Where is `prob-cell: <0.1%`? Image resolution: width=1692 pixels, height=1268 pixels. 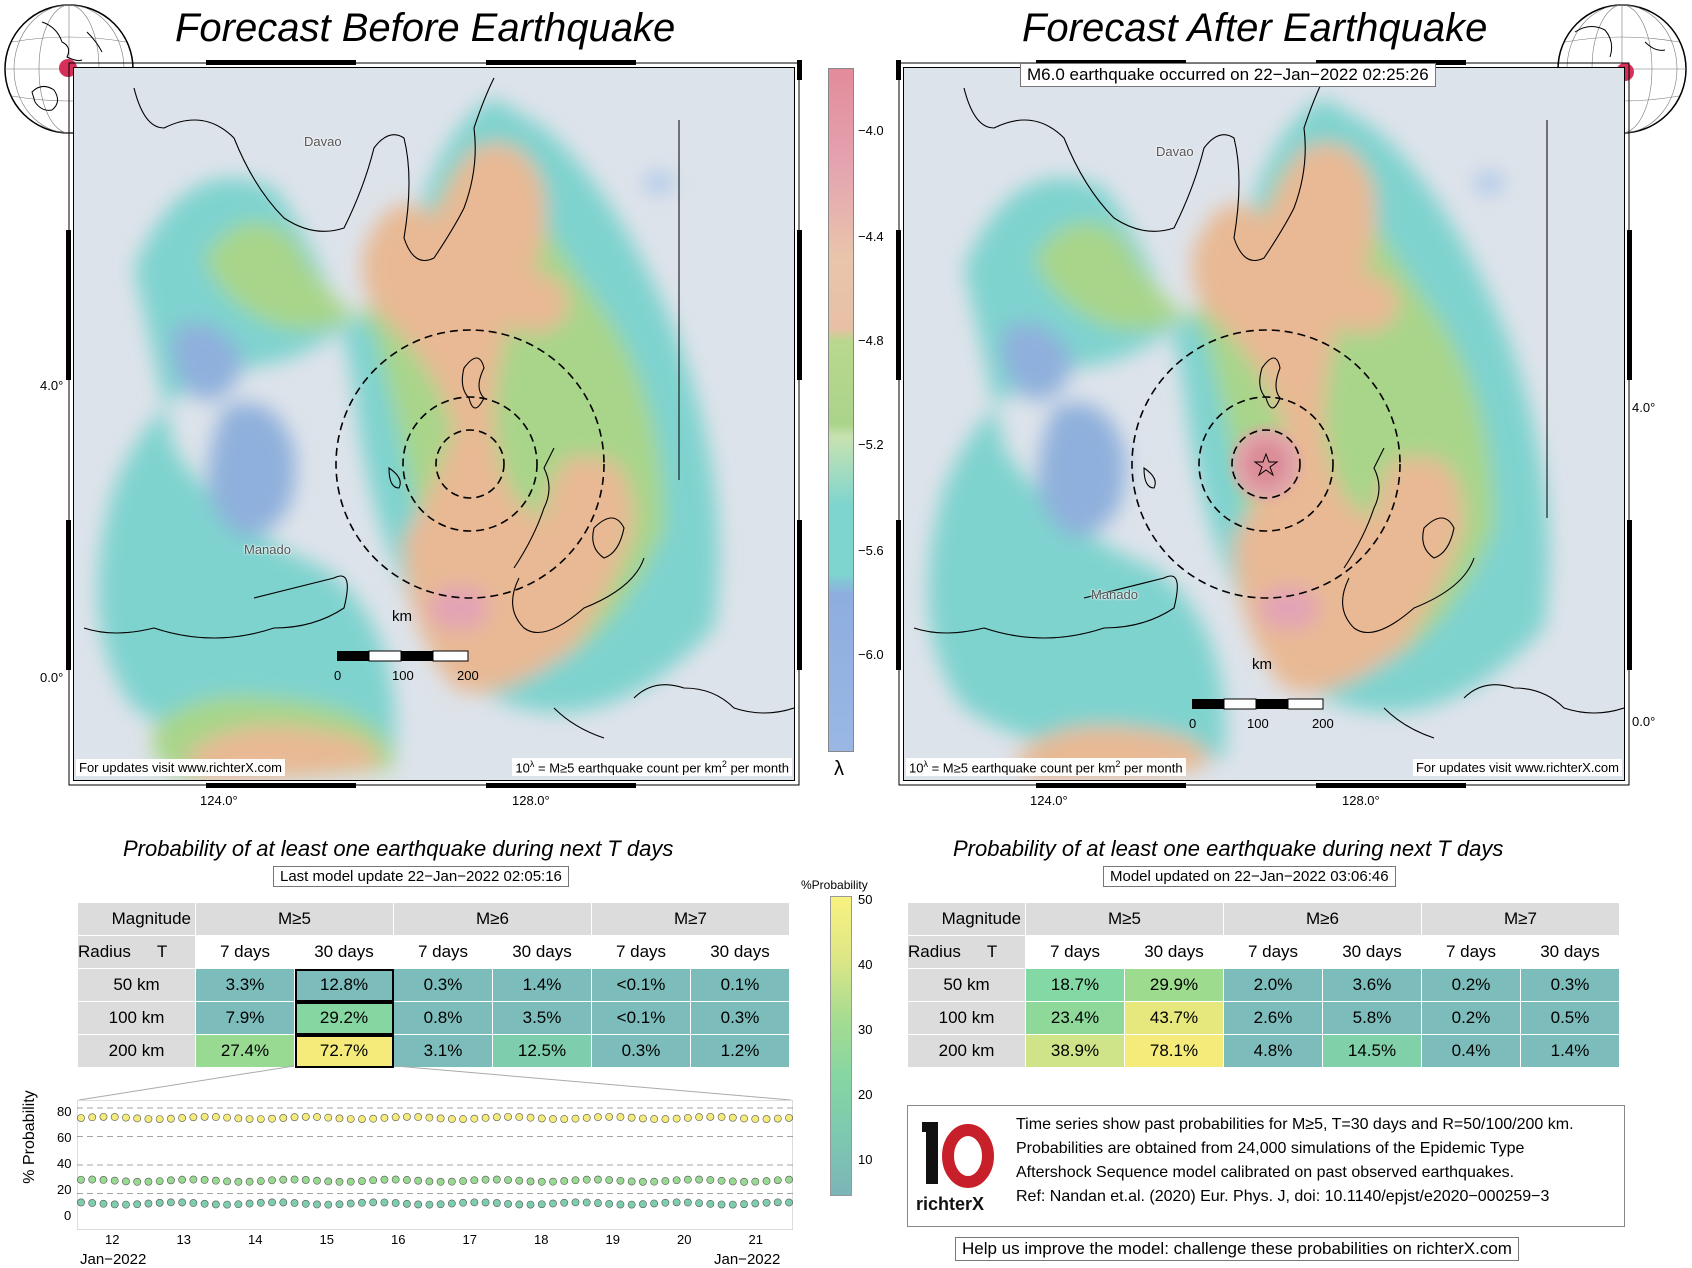 prob-cell: <0.1% is located at coordinates (641, 985).